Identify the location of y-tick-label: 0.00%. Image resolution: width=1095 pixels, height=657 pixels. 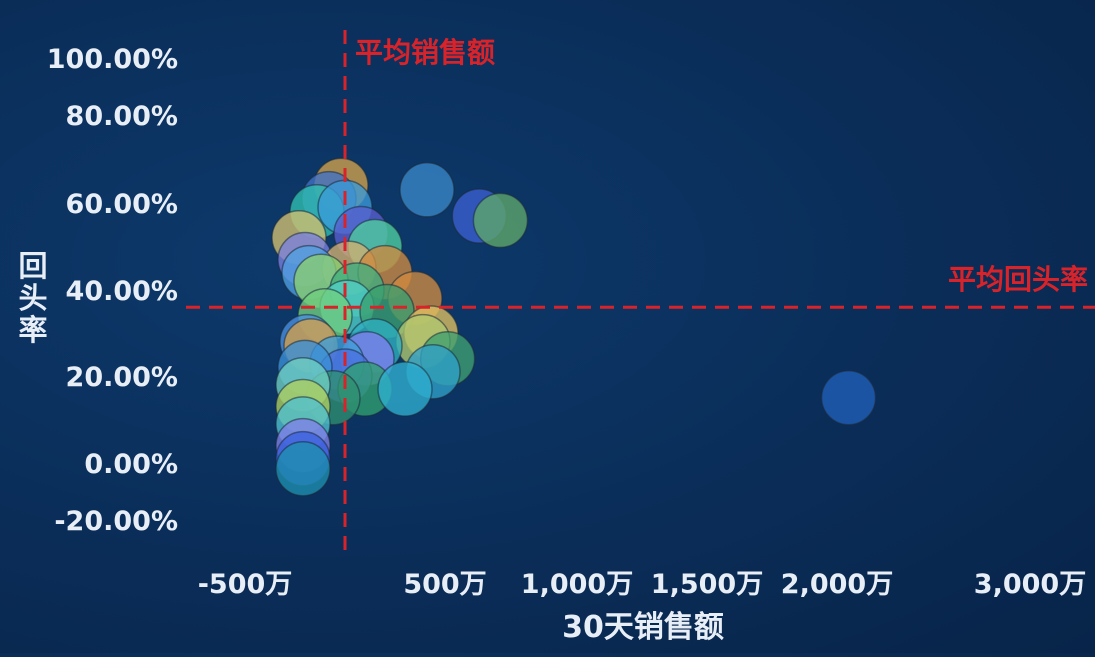
(131, 464).